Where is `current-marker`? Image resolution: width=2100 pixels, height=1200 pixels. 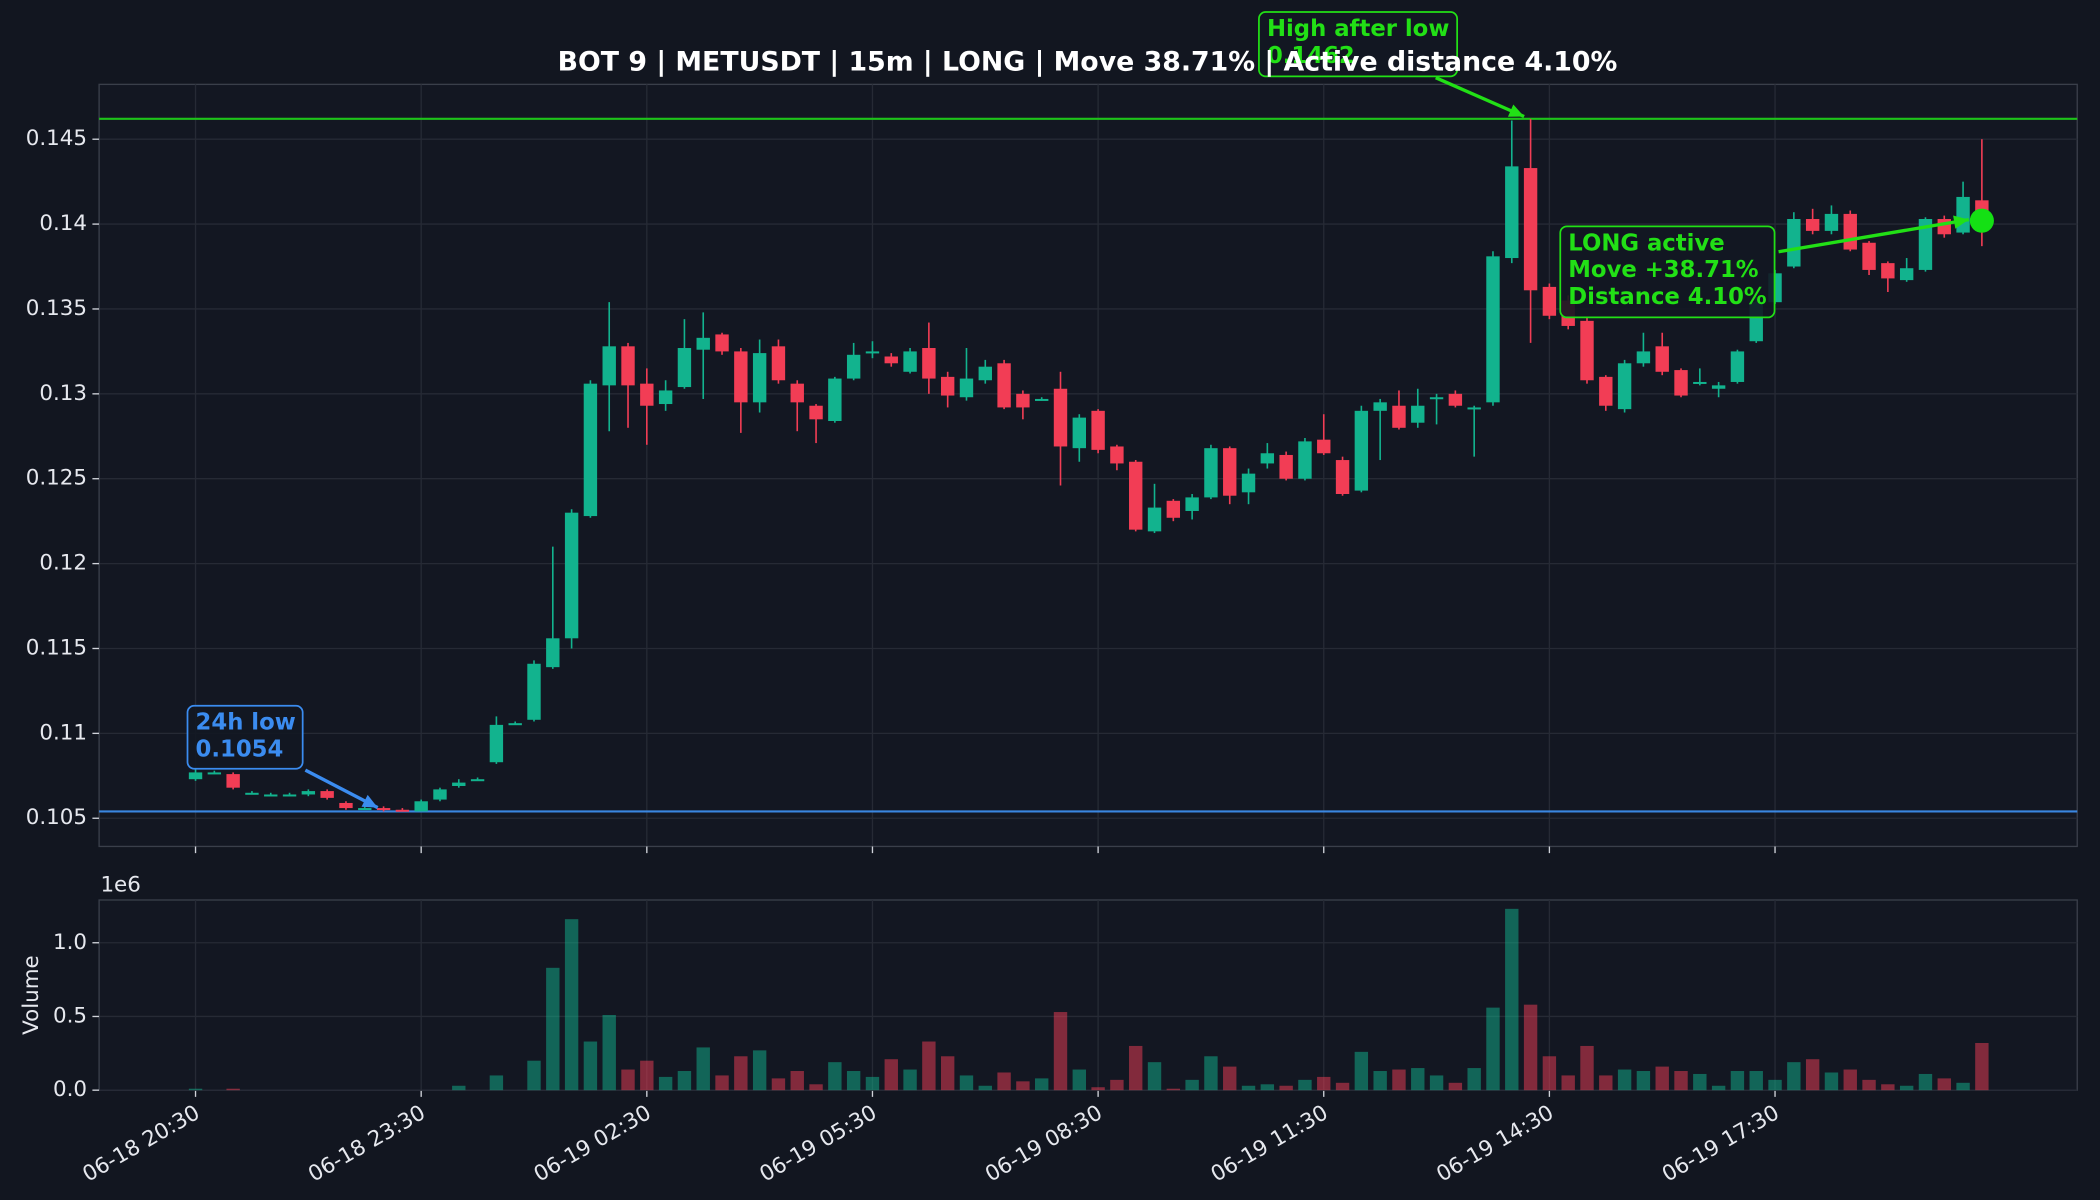
current-marker is located at coordinates (1981, 220).